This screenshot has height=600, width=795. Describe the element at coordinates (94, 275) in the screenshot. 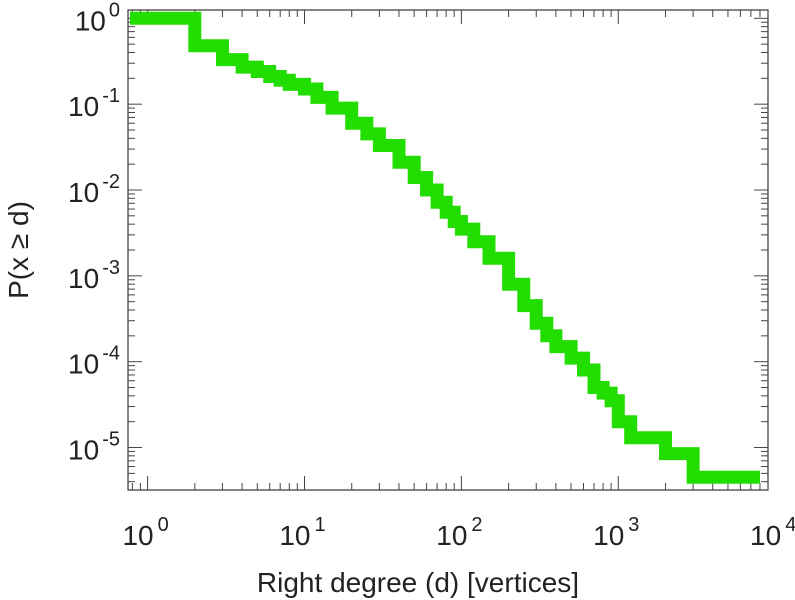

I see `y-tick-label: 10 -3` at that location.